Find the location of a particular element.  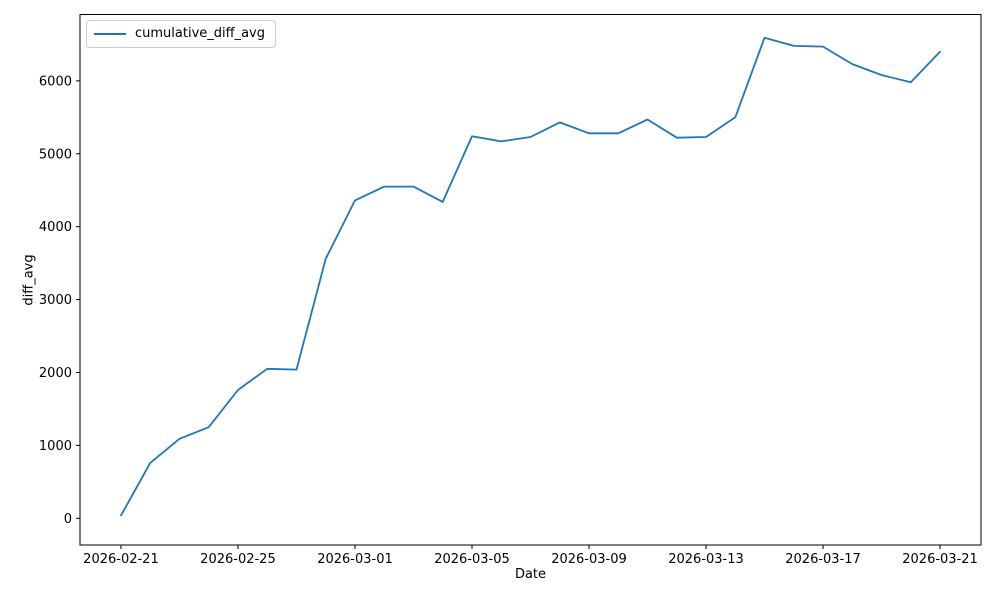

x-tick-label: 2026-03-13 is located at coordinates (706, 559).